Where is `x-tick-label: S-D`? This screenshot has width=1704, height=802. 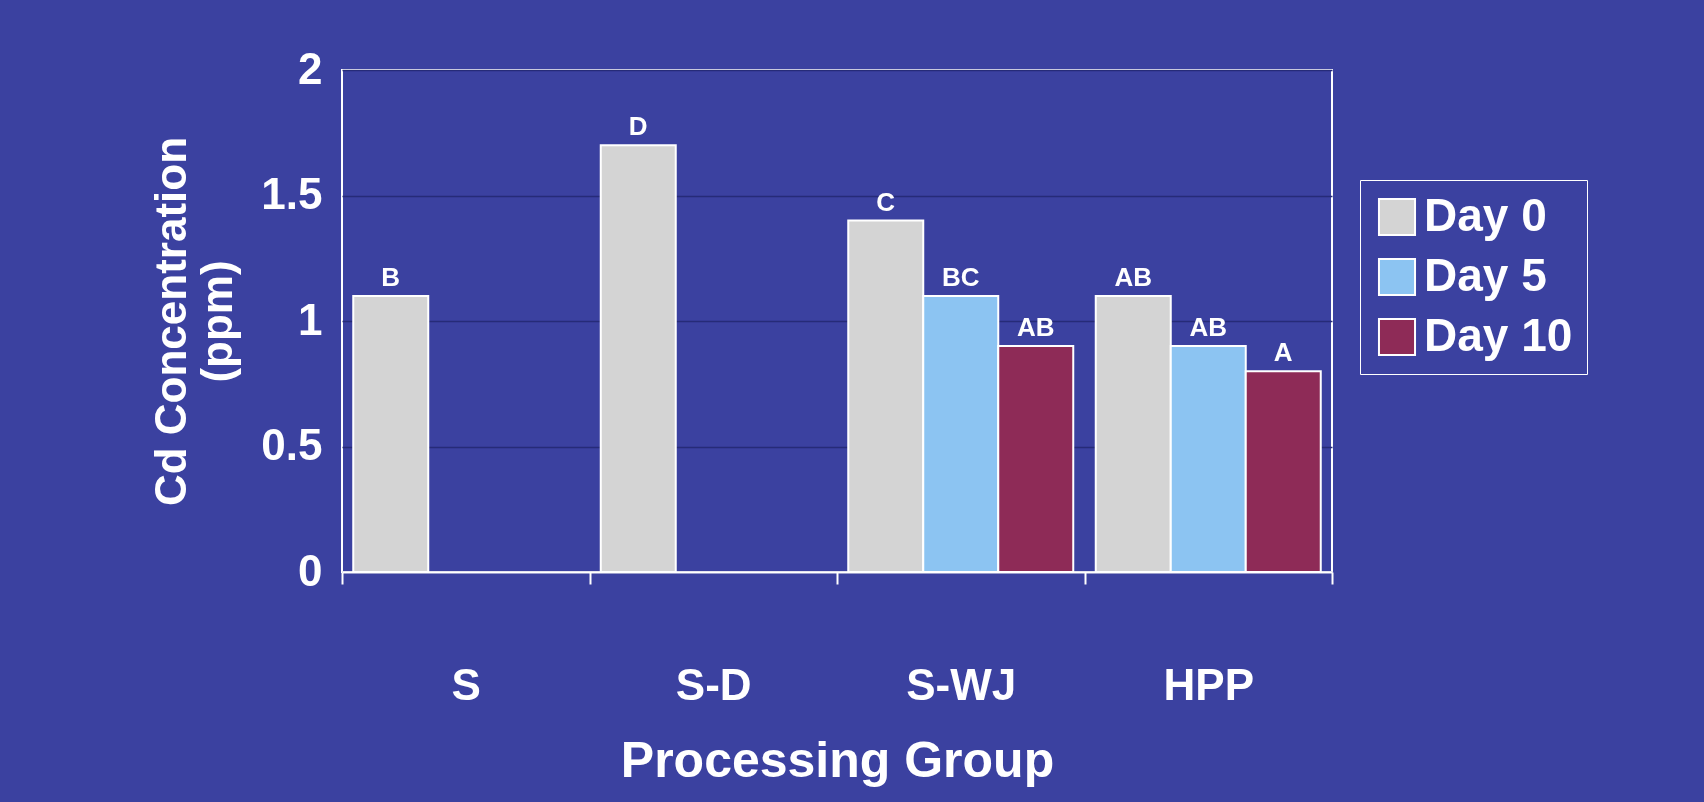
x-tick-label: S-D is located at coordinates (713, 684).